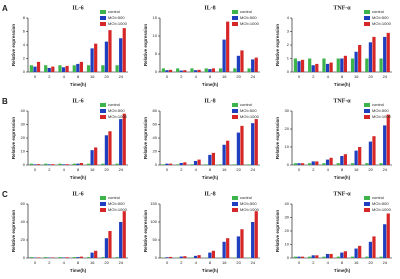 The image size is (400, 279). I want to click on legend-label: control, so click(114, 104).